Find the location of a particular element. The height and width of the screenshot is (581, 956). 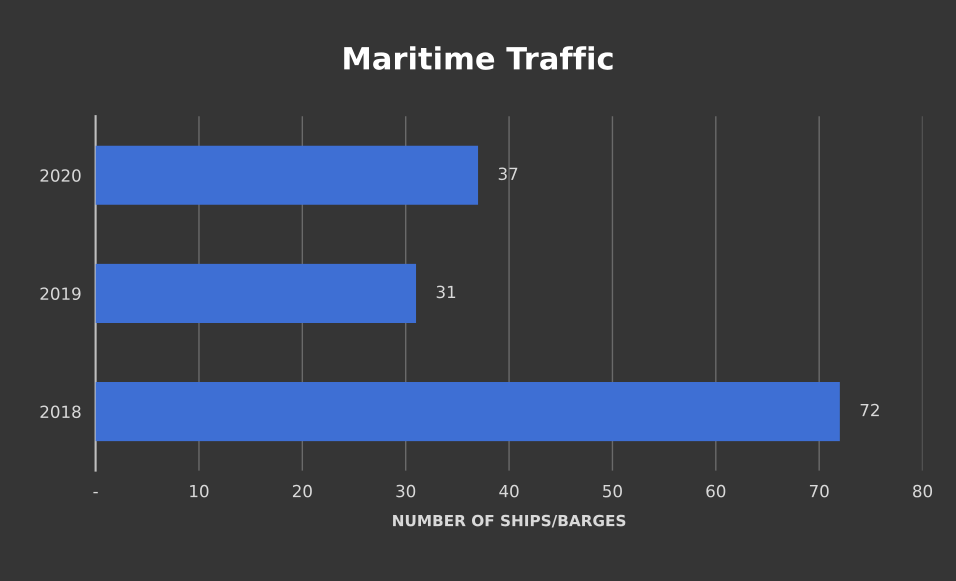

data-label: 31 is located at coordinates (446, 292).